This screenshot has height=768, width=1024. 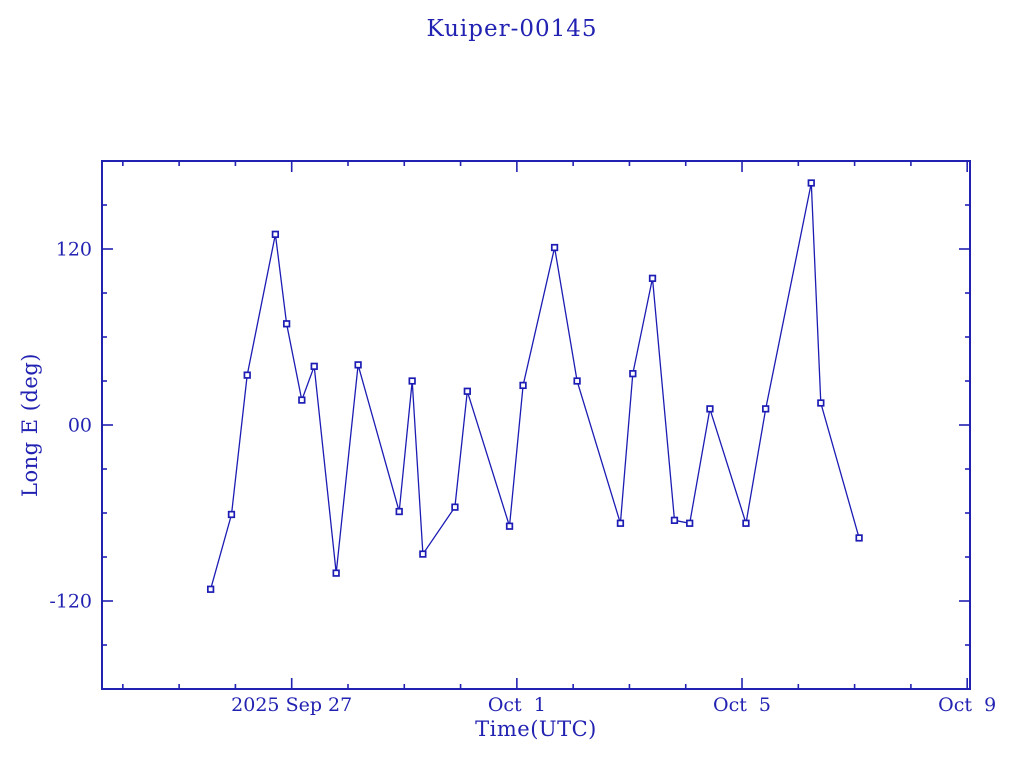 What do you see at coordinates (536, 729) in the screenshot?
I see `x-axis-title: Time(UTC)` at bounding box center [536, 729].